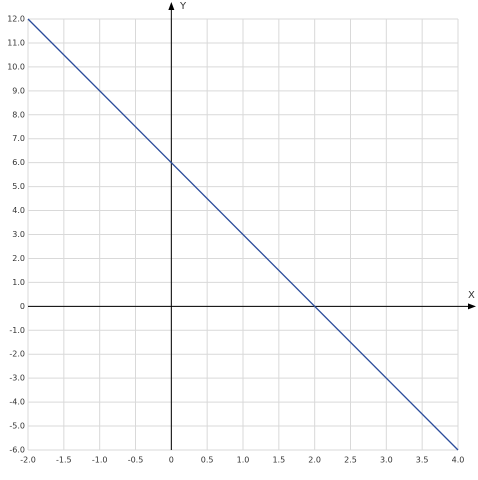  Describe the element at coordinates (136, 460) in the screenshot. I see `x-tick-label: -0.5` at that location.